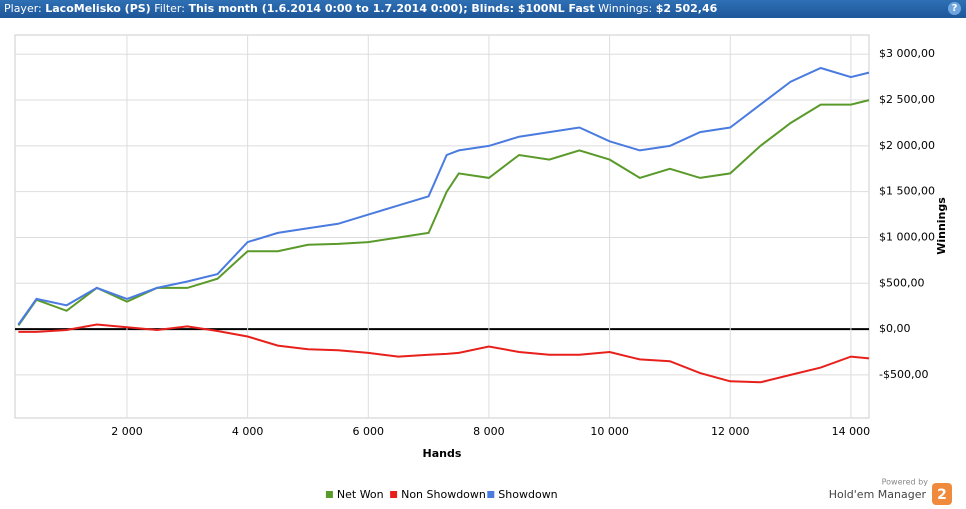 The height and width of the screenshot is (509, 966). Describe the element at coordinates (905, 482) in the screenshot. I see `powered-by: Powered by` at that location.